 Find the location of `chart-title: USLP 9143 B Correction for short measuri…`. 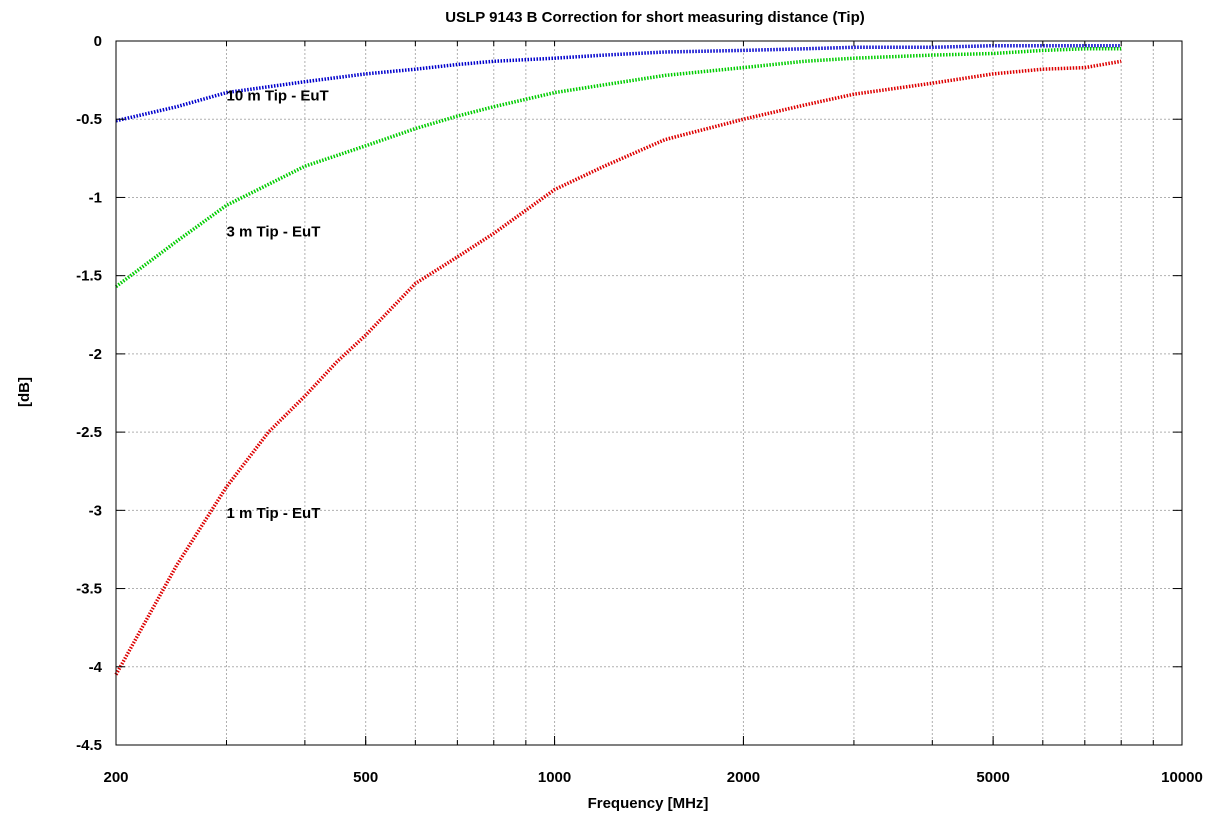

chart-title: USLP 9143 B Correction for short measuri… is located at coordinates (655, 17).